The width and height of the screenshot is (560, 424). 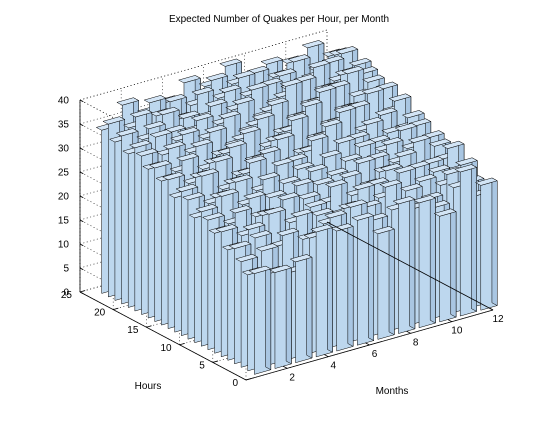 I want to click on y-tick-label: 5, so click(x=202, y=365).